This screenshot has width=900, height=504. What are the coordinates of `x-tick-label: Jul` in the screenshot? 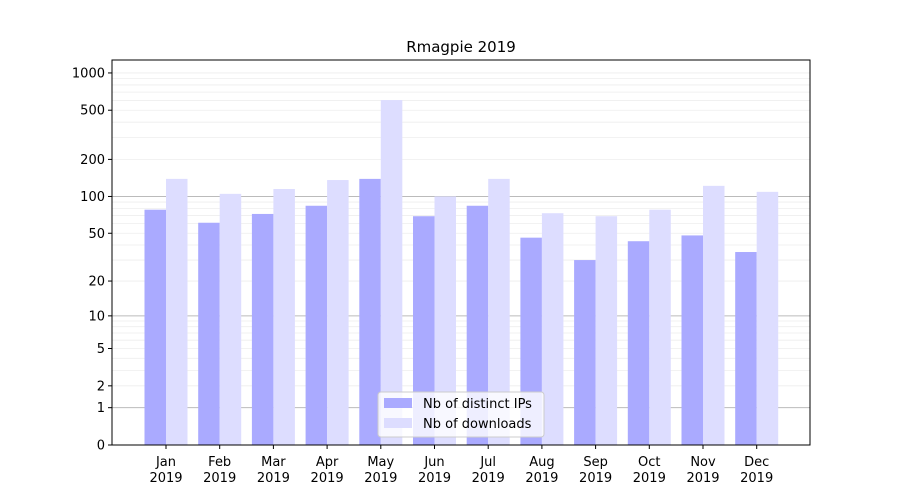 It's located at (487, 462).